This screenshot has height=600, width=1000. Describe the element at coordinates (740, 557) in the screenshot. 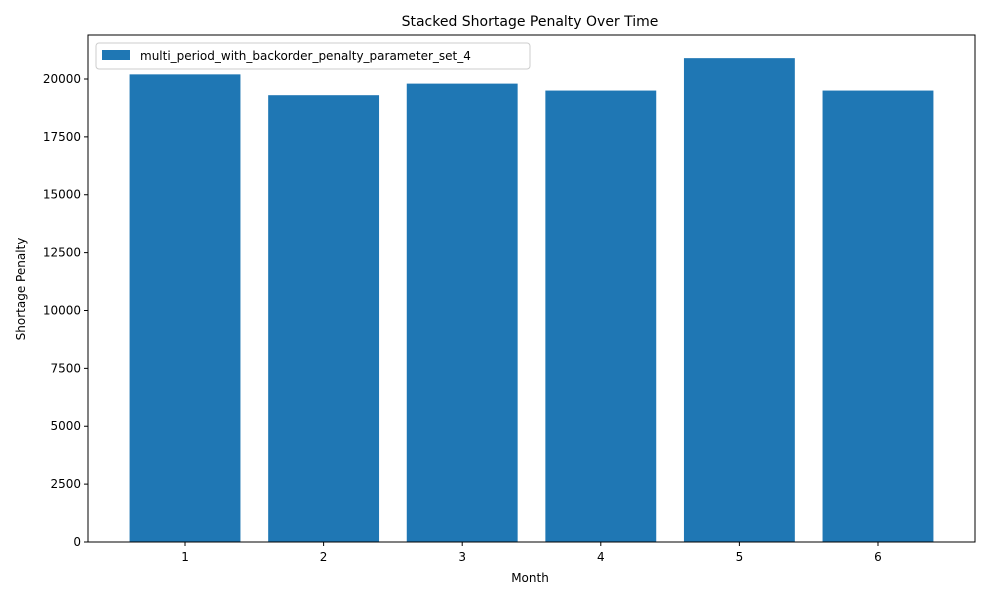

I see `x-tick-label-5: 5` at that location.